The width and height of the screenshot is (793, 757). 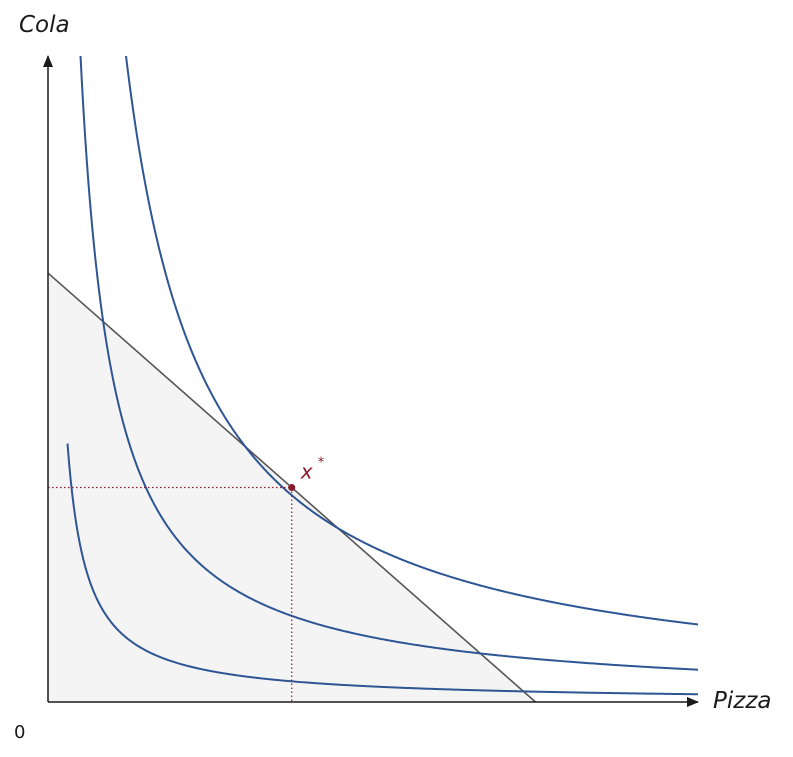 What do you see at coordinates (44, 25) in the screenshot?
I see `y-axis-label: Cola` at bounding box center [44, 25].